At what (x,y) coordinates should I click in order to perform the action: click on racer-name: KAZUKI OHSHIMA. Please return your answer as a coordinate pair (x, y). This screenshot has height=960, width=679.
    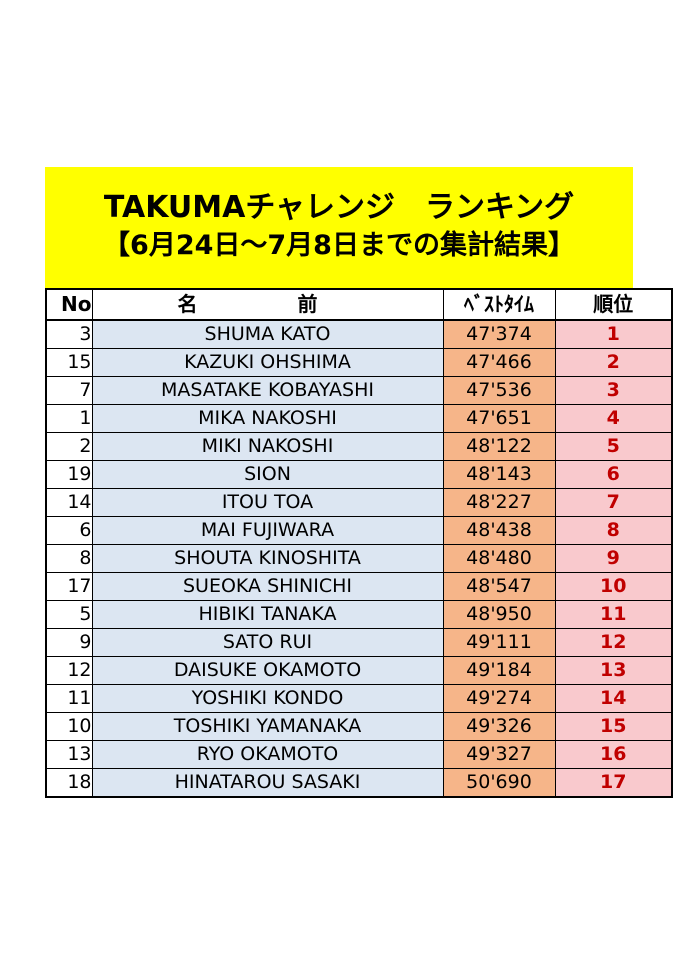
    Looking at the image, I should click on (267, 362).